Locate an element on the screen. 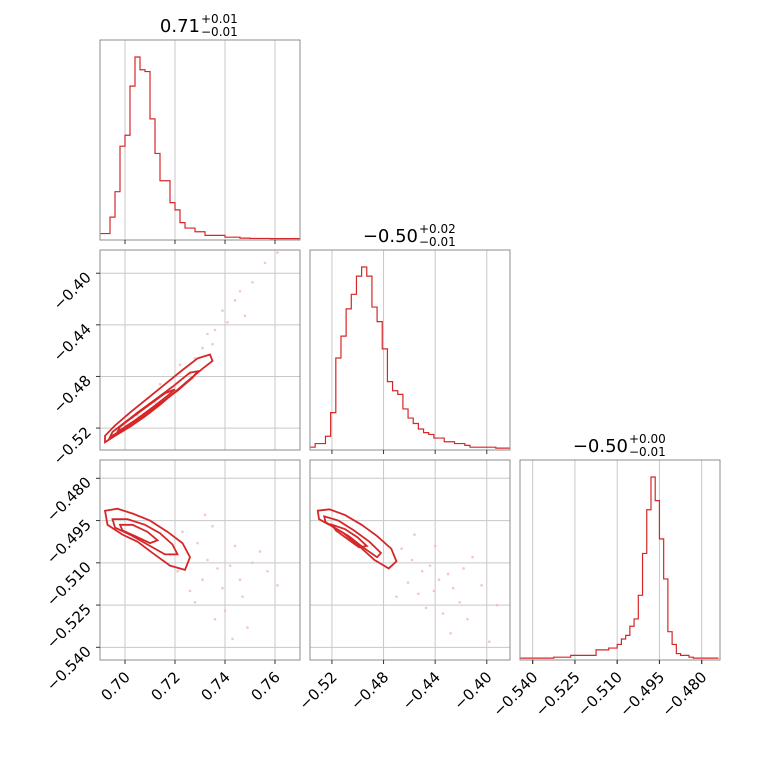 The height and width of the screenshot is (760, 760). pair-2-frame is located at coordinates (410, 560).